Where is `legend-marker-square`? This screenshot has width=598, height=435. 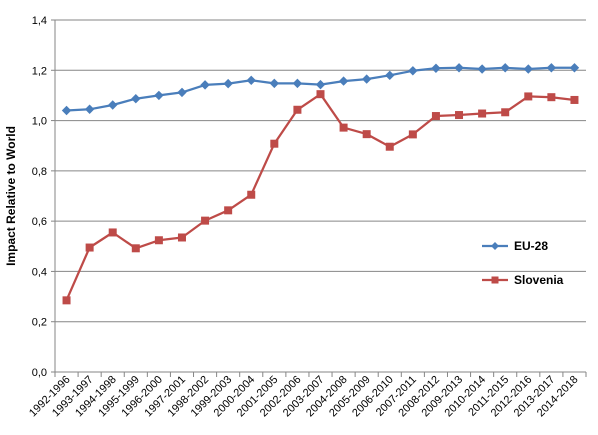 legend-marker-square is located at coordinates (495, 280).